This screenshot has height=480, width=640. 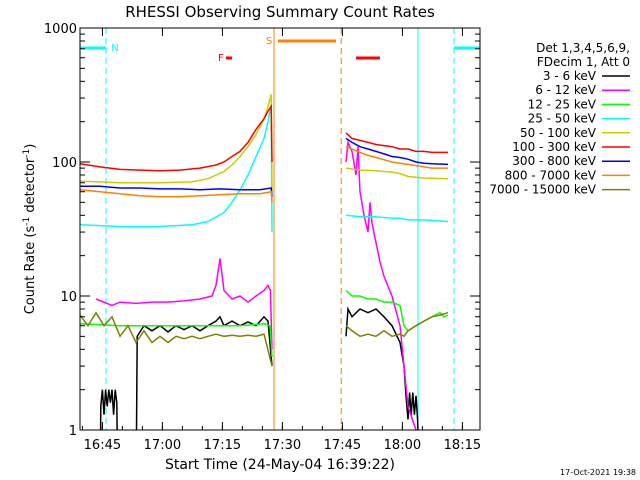 What do you see at coordinates (554, 147) in the screenshot?
I see `legend-label-100-300-kev: 100 - 300 keV` at bounding box center [554, 147].